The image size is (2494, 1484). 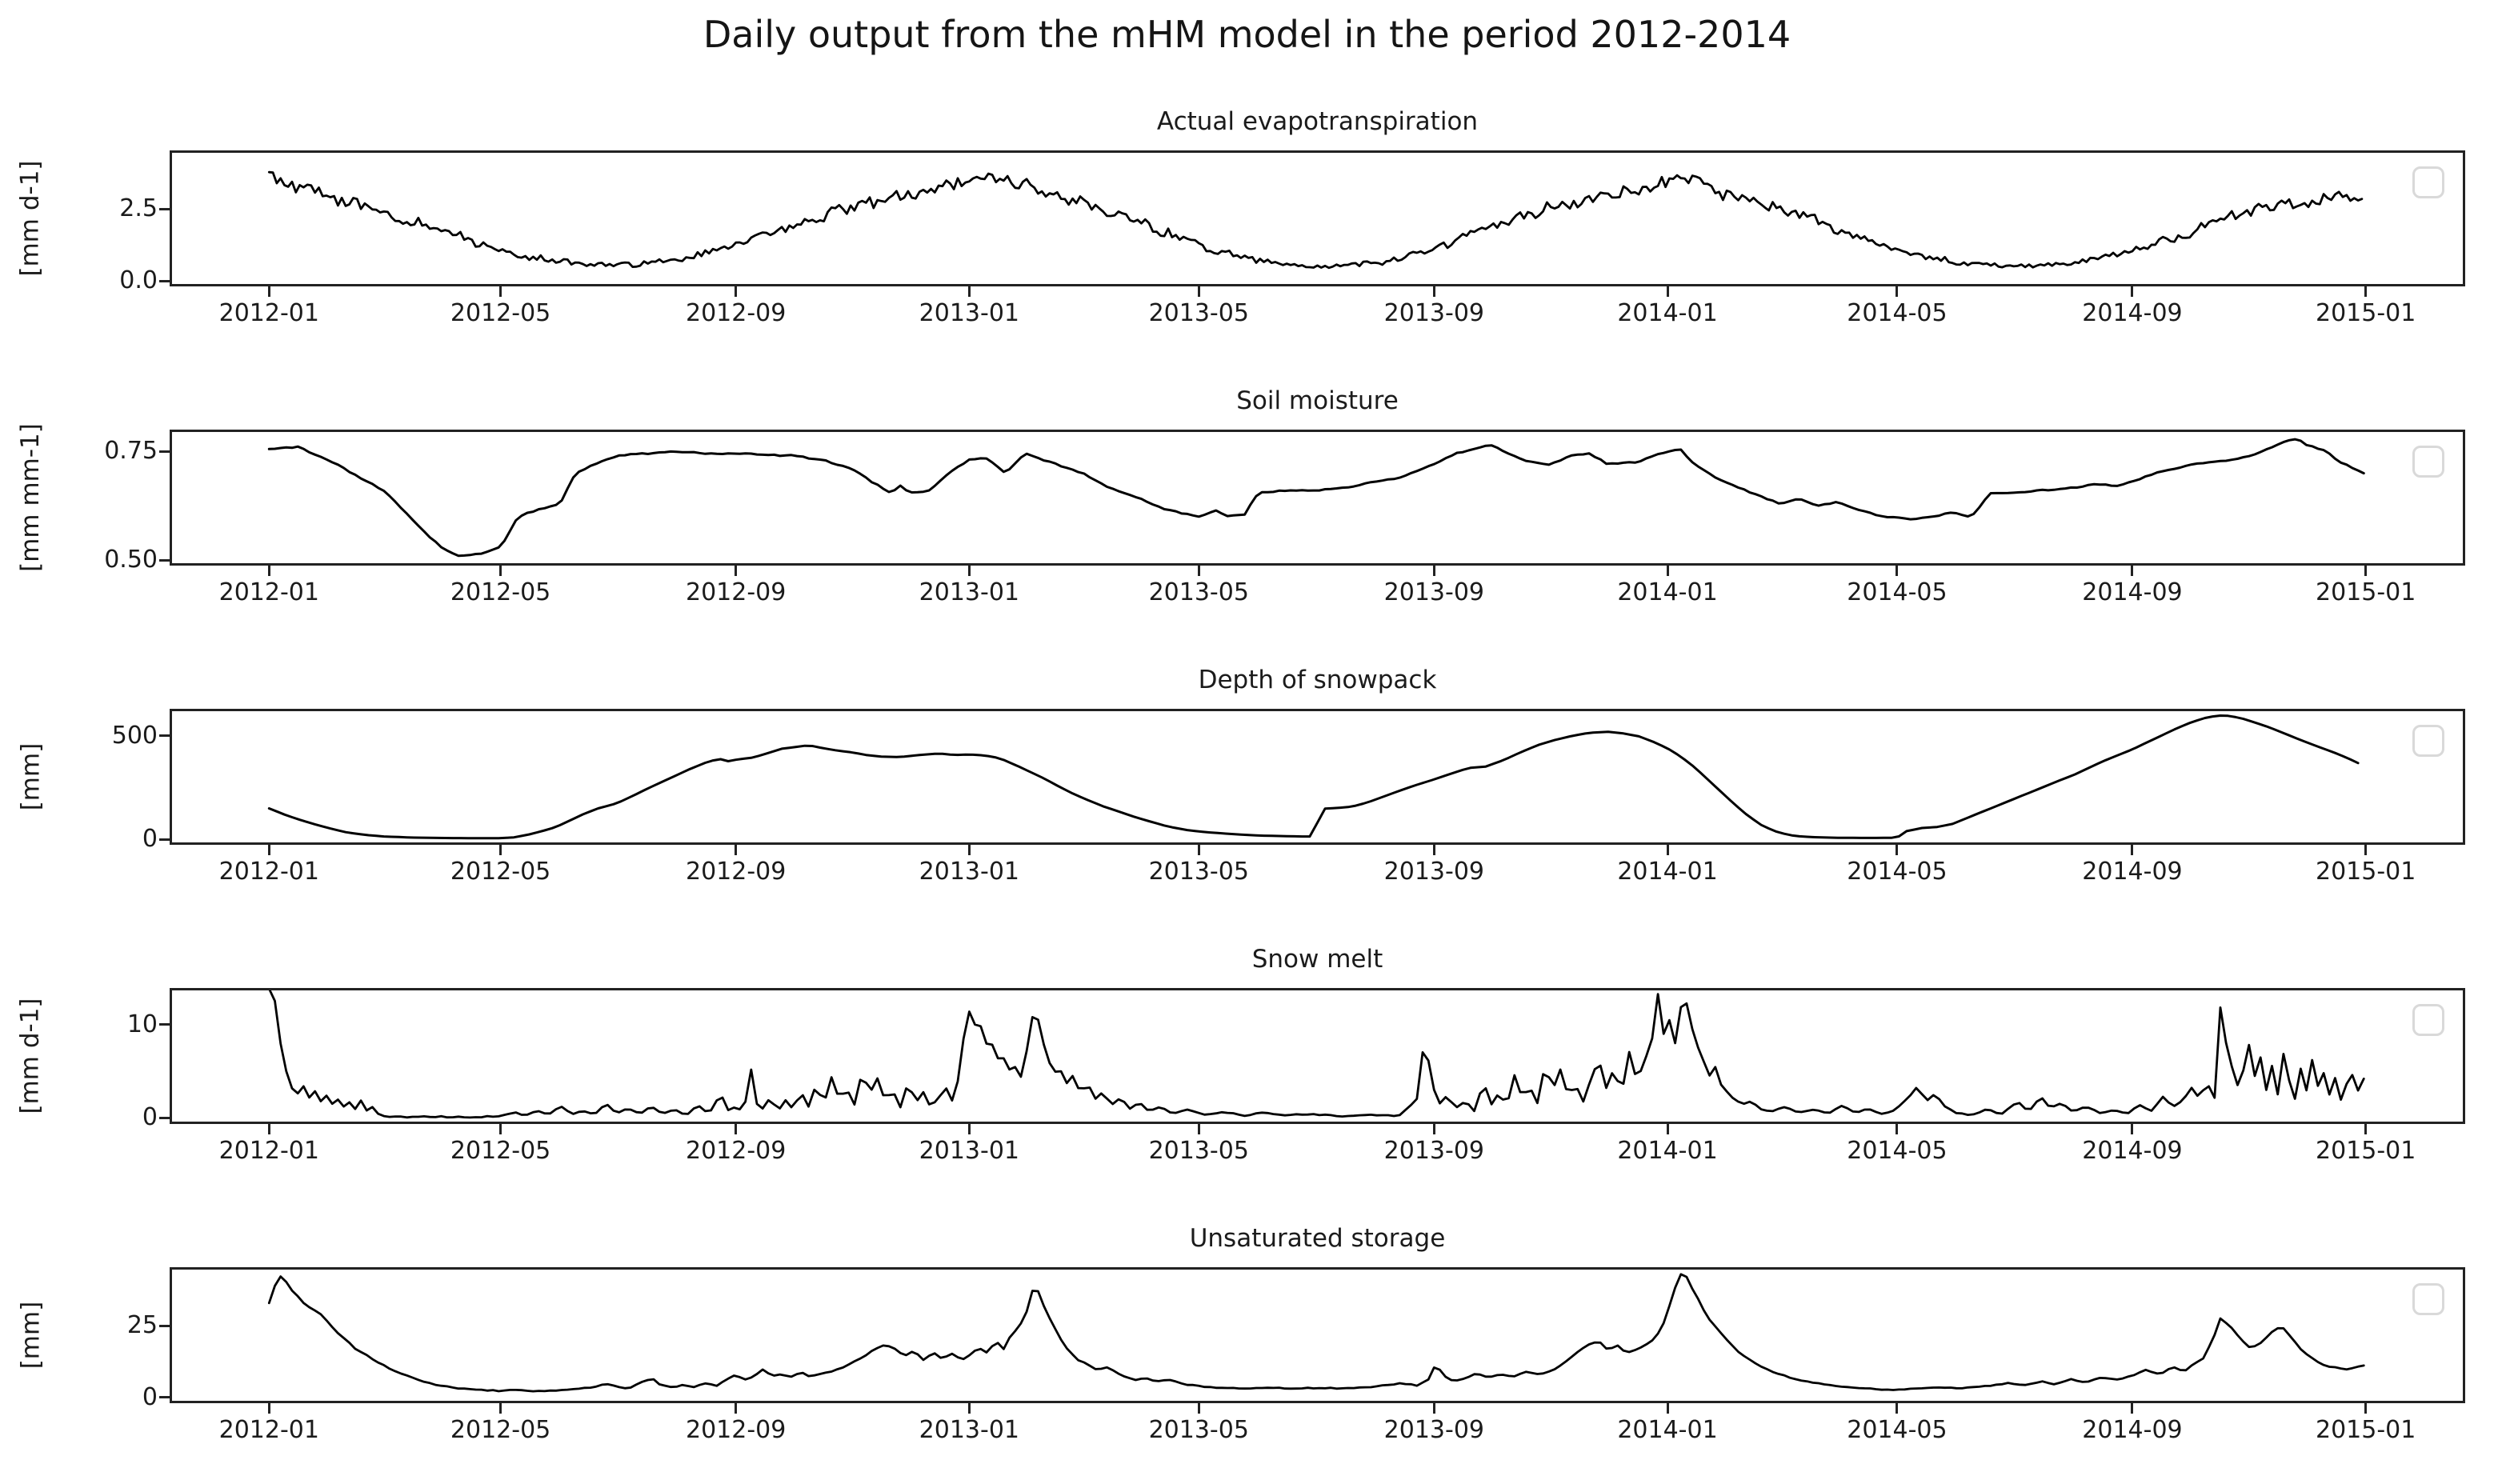 What do you see at coordinates (1317, 400) in the screenshot?
I see `subplot-title: Soil moisture` at bounding box center [1317, 400].